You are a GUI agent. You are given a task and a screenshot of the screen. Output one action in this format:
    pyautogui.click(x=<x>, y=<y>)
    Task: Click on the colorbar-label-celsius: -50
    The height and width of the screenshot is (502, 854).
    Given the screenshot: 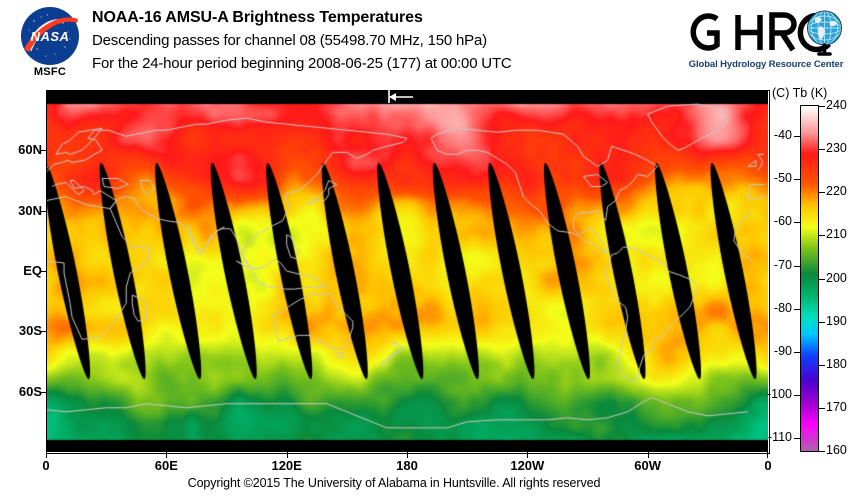 What is the action you would take?
    pyautogui.click(x=782, y=178)
    